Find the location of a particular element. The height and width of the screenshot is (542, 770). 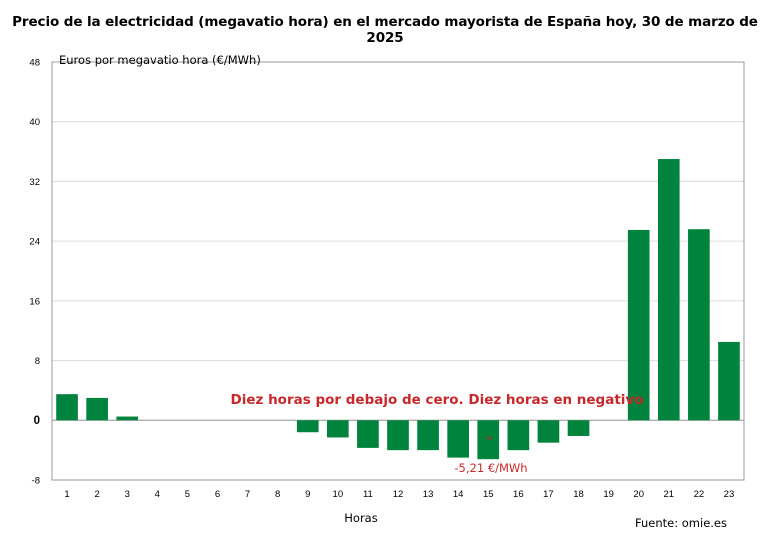

y-tick-label: -8 is located at coordinates (36, 481).